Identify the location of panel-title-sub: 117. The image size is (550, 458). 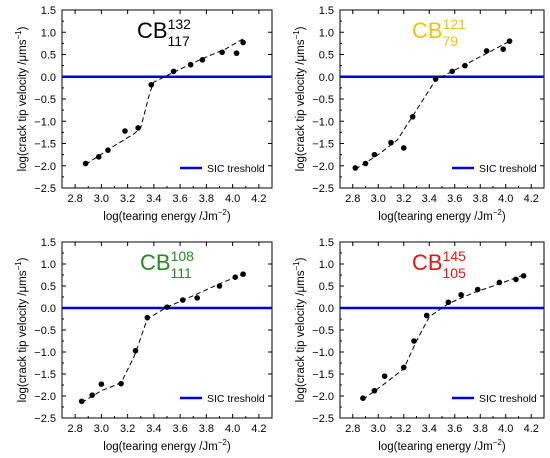
(179, 41).